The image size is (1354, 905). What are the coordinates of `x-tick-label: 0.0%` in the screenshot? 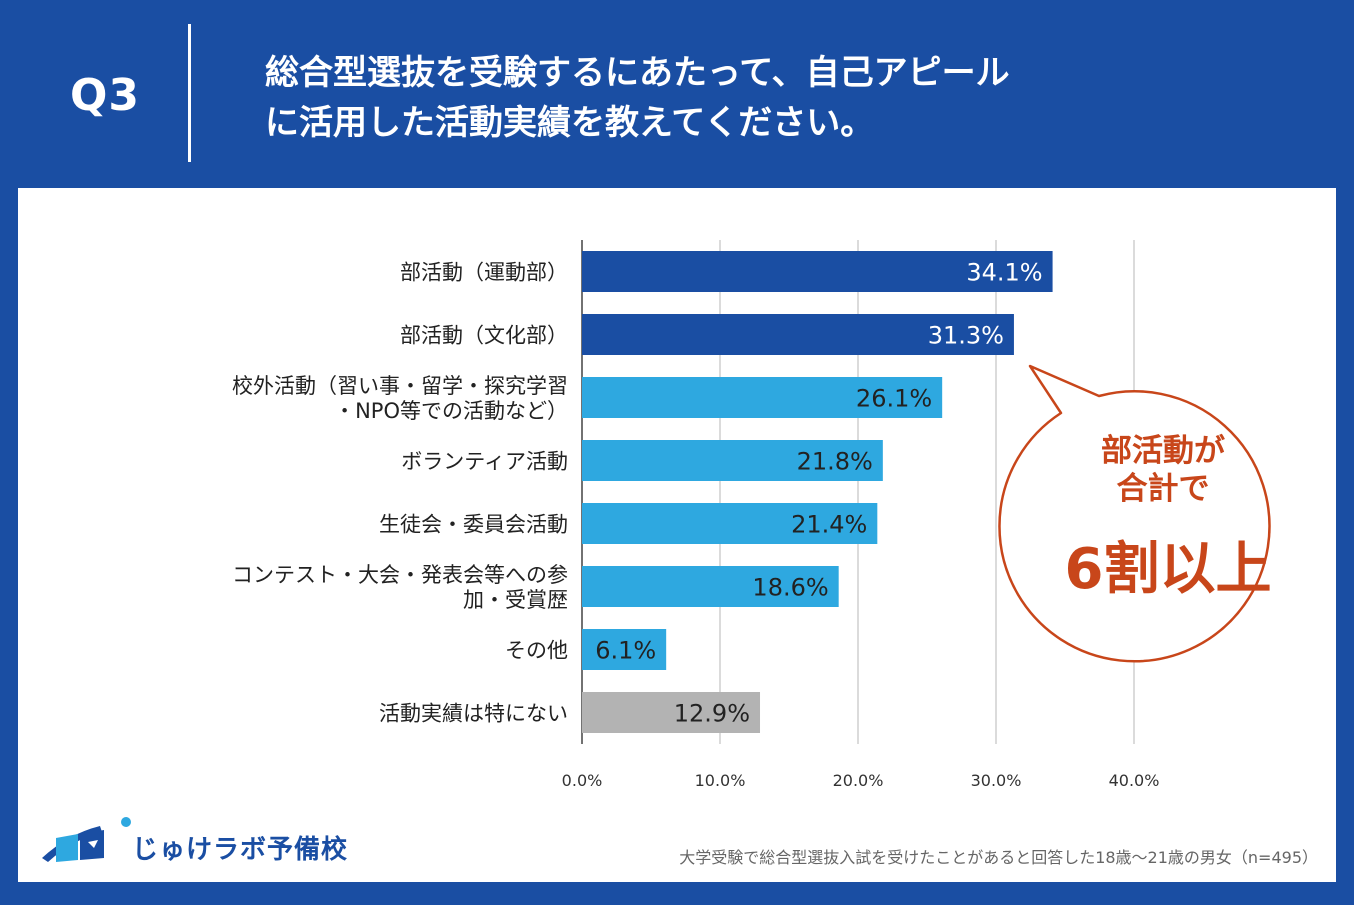 It's located at (582, 780).